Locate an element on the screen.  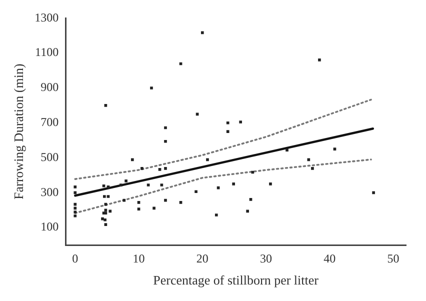
y-tick-label: 500 is located at coordinates (49, 157).